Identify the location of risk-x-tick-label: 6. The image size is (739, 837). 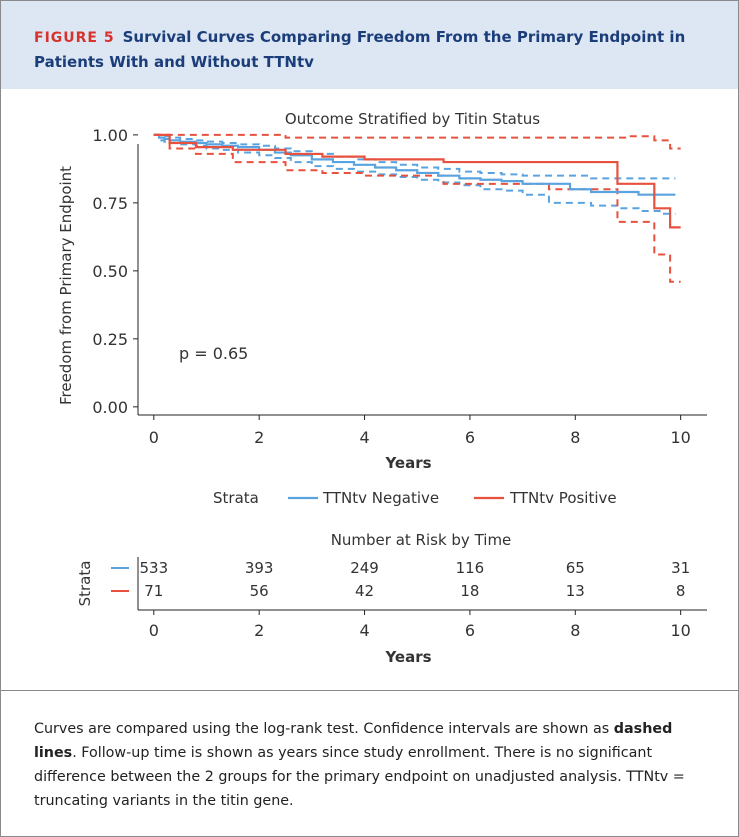
(470, 630).